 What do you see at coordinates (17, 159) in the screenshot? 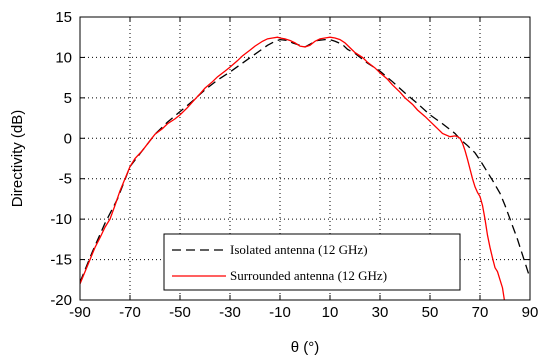
I see `y-axis-label: Directivity (dB)` at bounding box center [17, 159].